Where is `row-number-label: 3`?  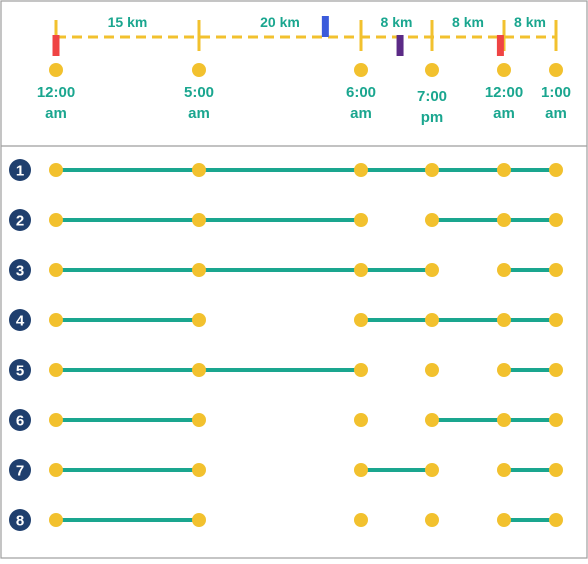 row-number-label: 3 is located at coordinates (20, 271).